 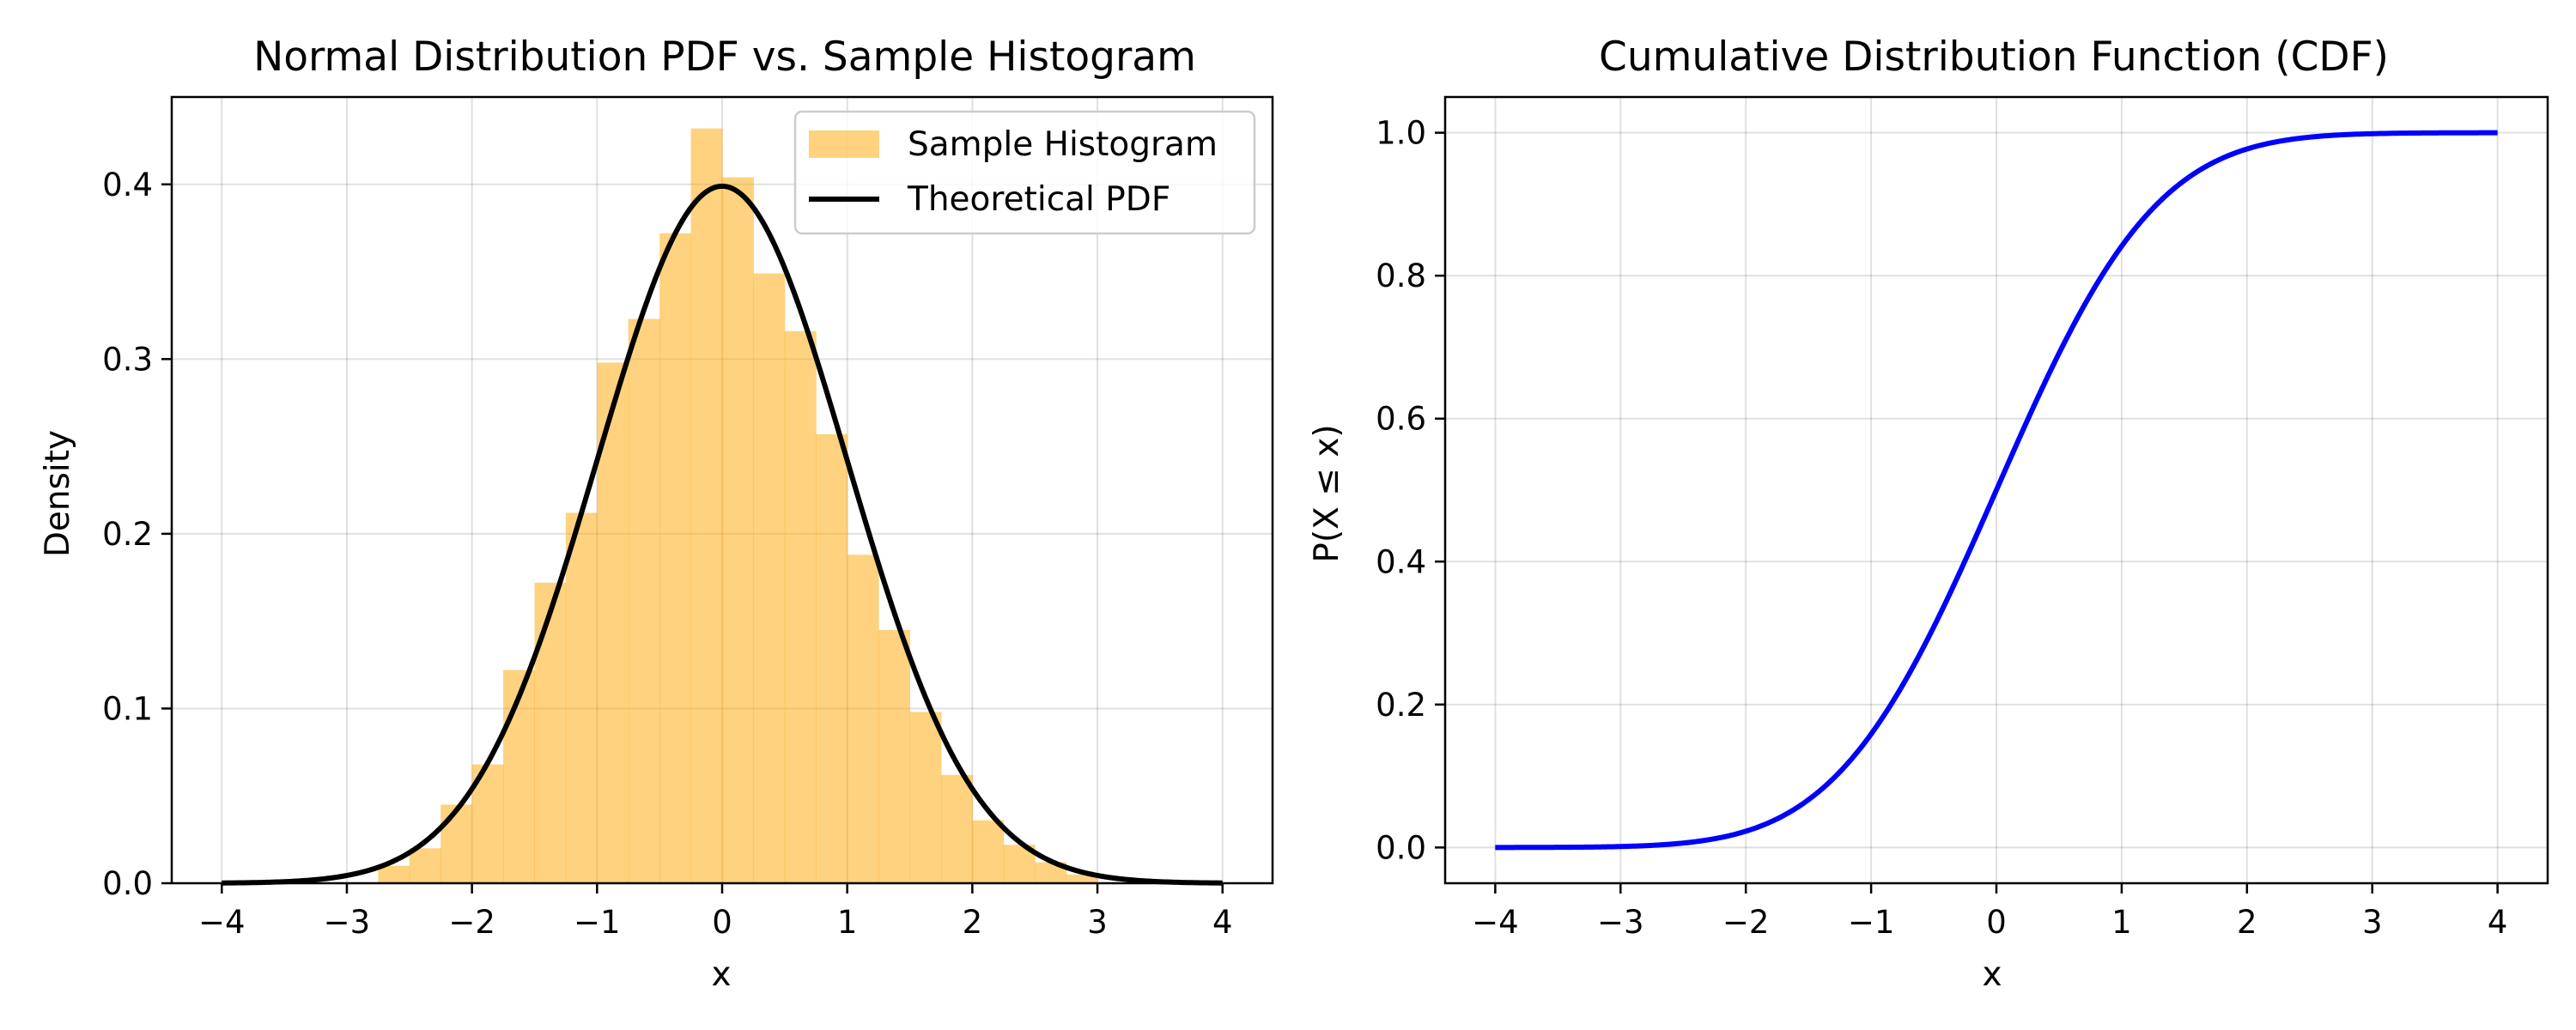 What do you see at coordinates (128, 708) in the screenshot?
I see `y-tick-label: 0.1` at bounding box center [128, 708].